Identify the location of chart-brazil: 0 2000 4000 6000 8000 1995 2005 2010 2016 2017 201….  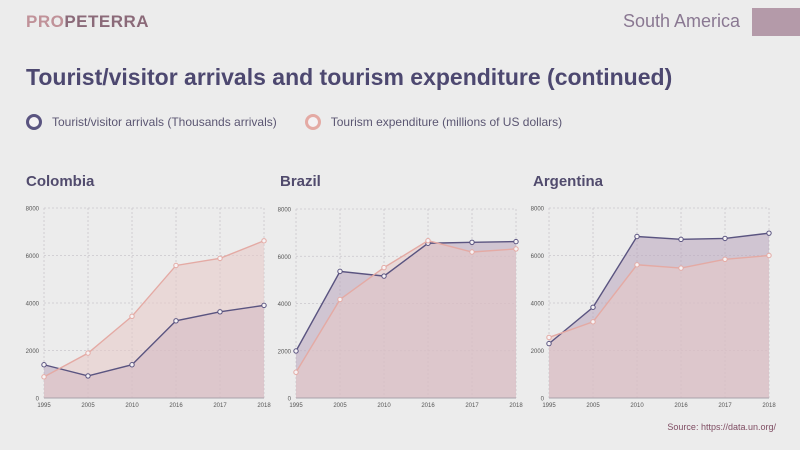
(401, 309).